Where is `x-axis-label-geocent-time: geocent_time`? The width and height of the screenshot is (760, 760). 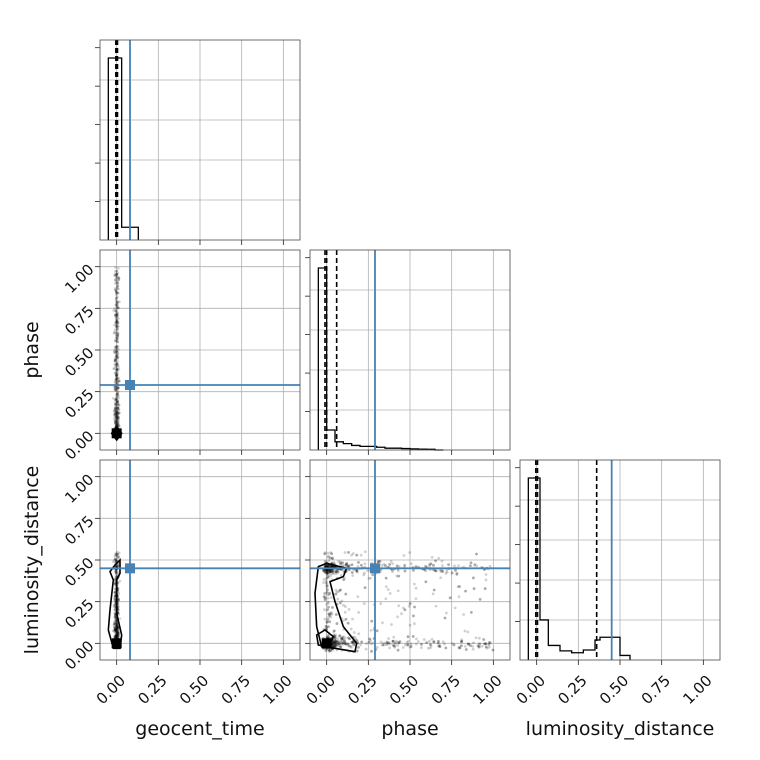
x-axis-label-geocent-time: geocent_time is located at coordinates (199, 729).